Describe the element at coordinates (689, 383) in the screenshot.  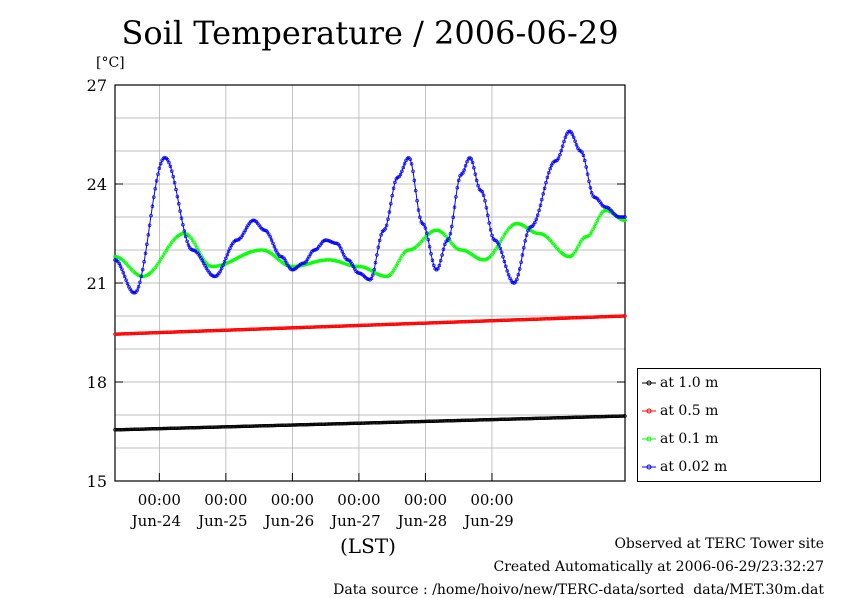
I see `legend-label: at 1.0 m` at that location.